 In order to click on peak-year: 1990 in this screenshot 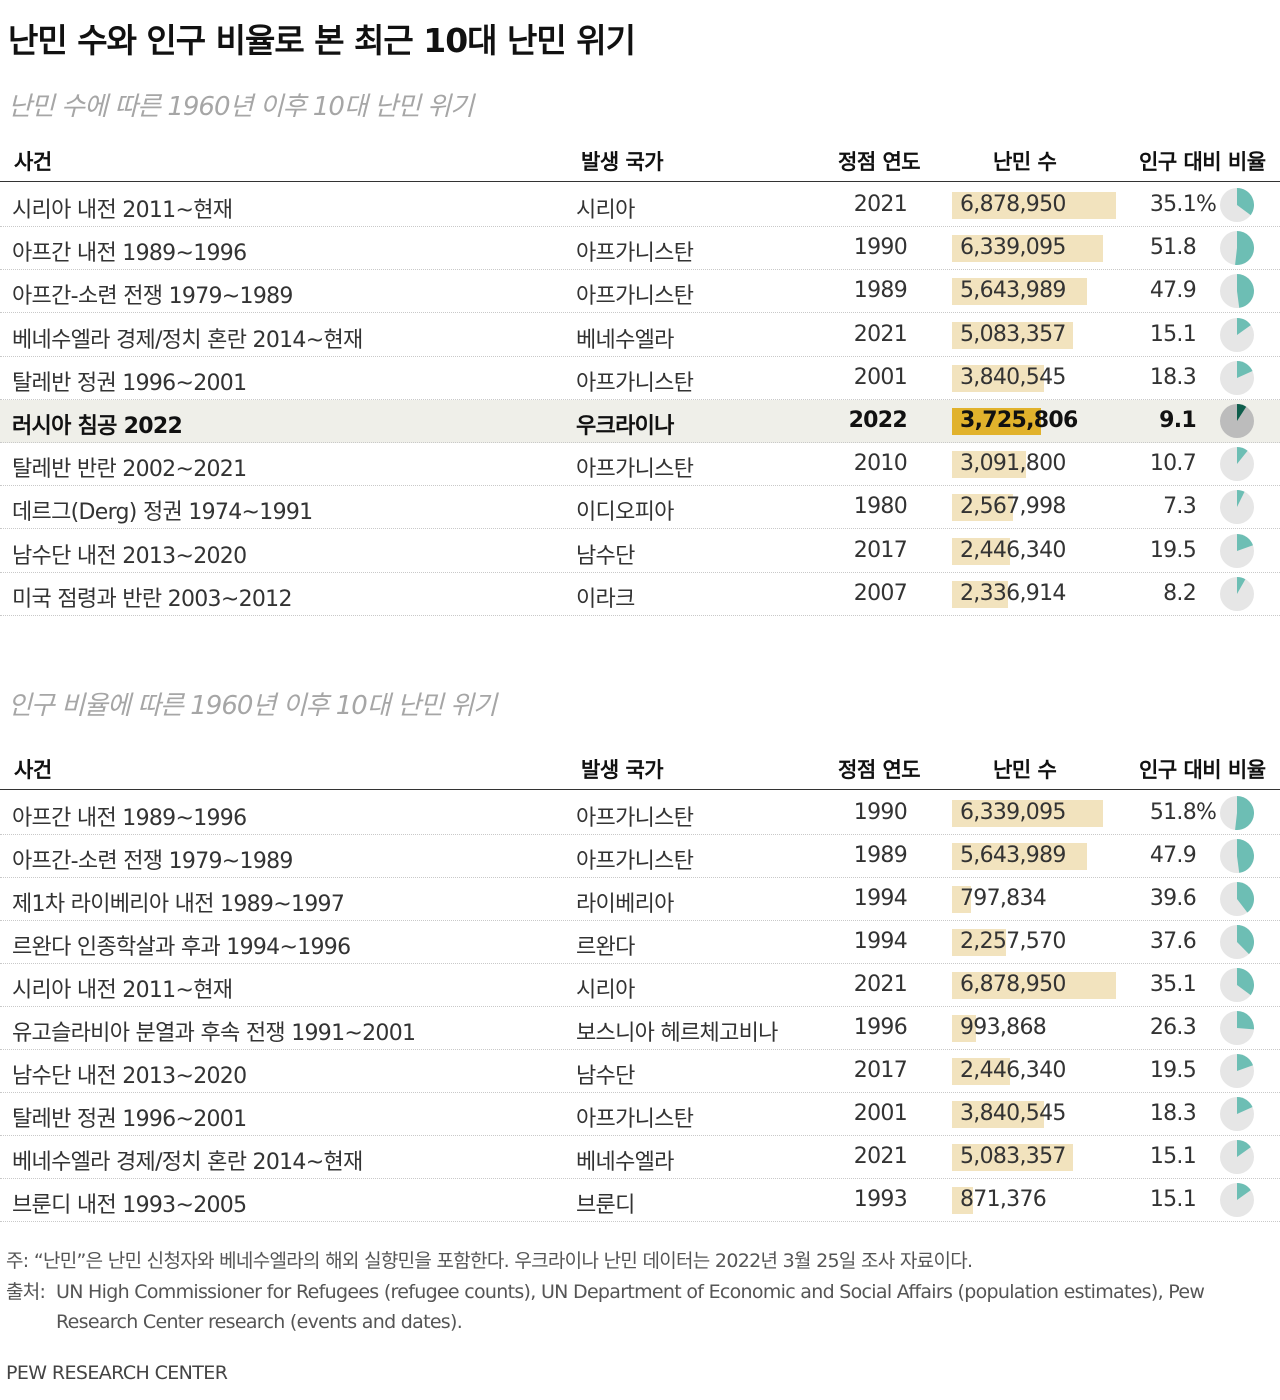, I will do `click(880, 812)`.